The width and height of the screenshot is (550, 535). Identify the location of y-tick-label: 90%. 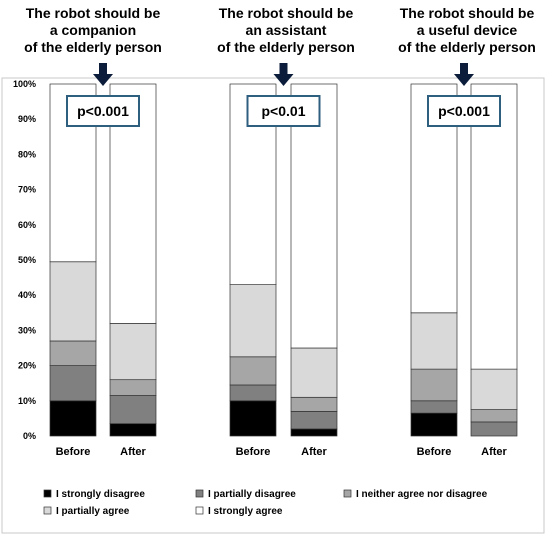
(27, 119).